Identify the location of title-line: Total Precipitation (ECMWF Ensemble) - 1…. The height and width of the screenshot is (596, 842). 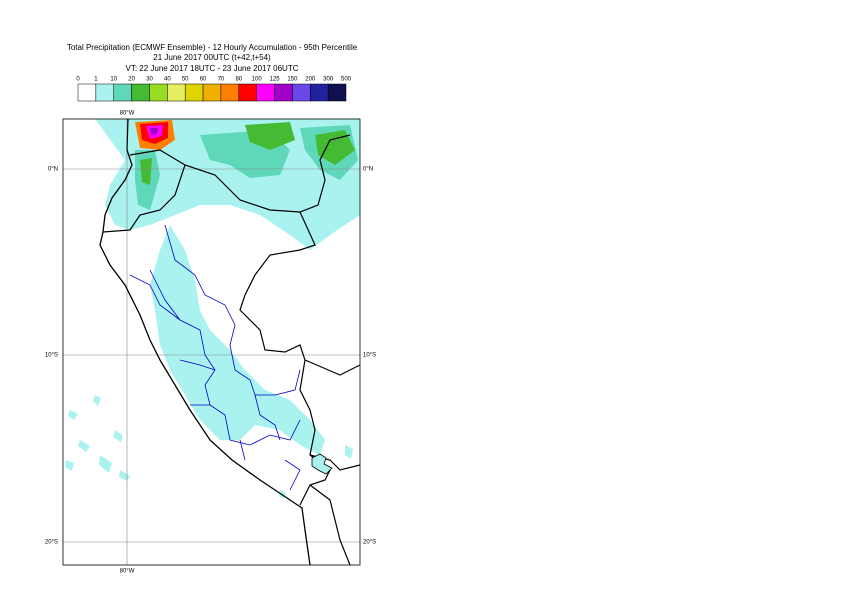
(212, 47).